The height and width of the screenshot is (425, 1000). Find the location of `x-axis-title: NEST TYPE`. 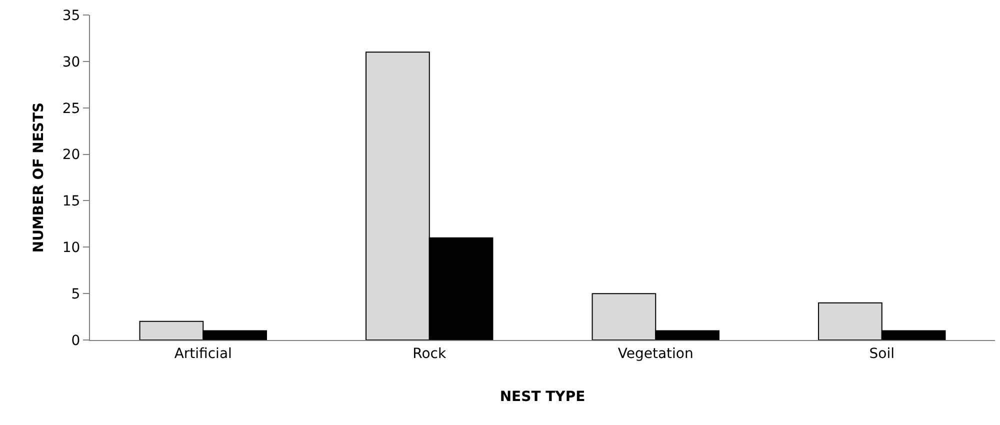

x-axis-title: NEST TYPE is located at coordinates (543, 397).